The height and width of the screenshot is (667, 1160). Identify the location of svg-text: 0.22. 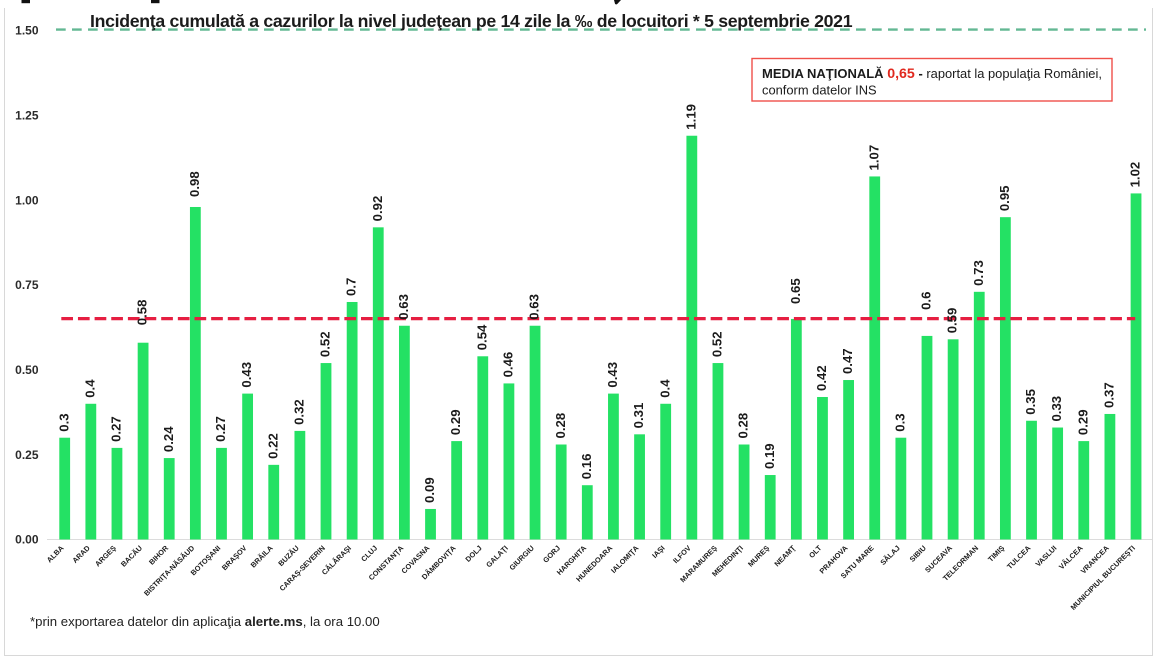
(272, 446).